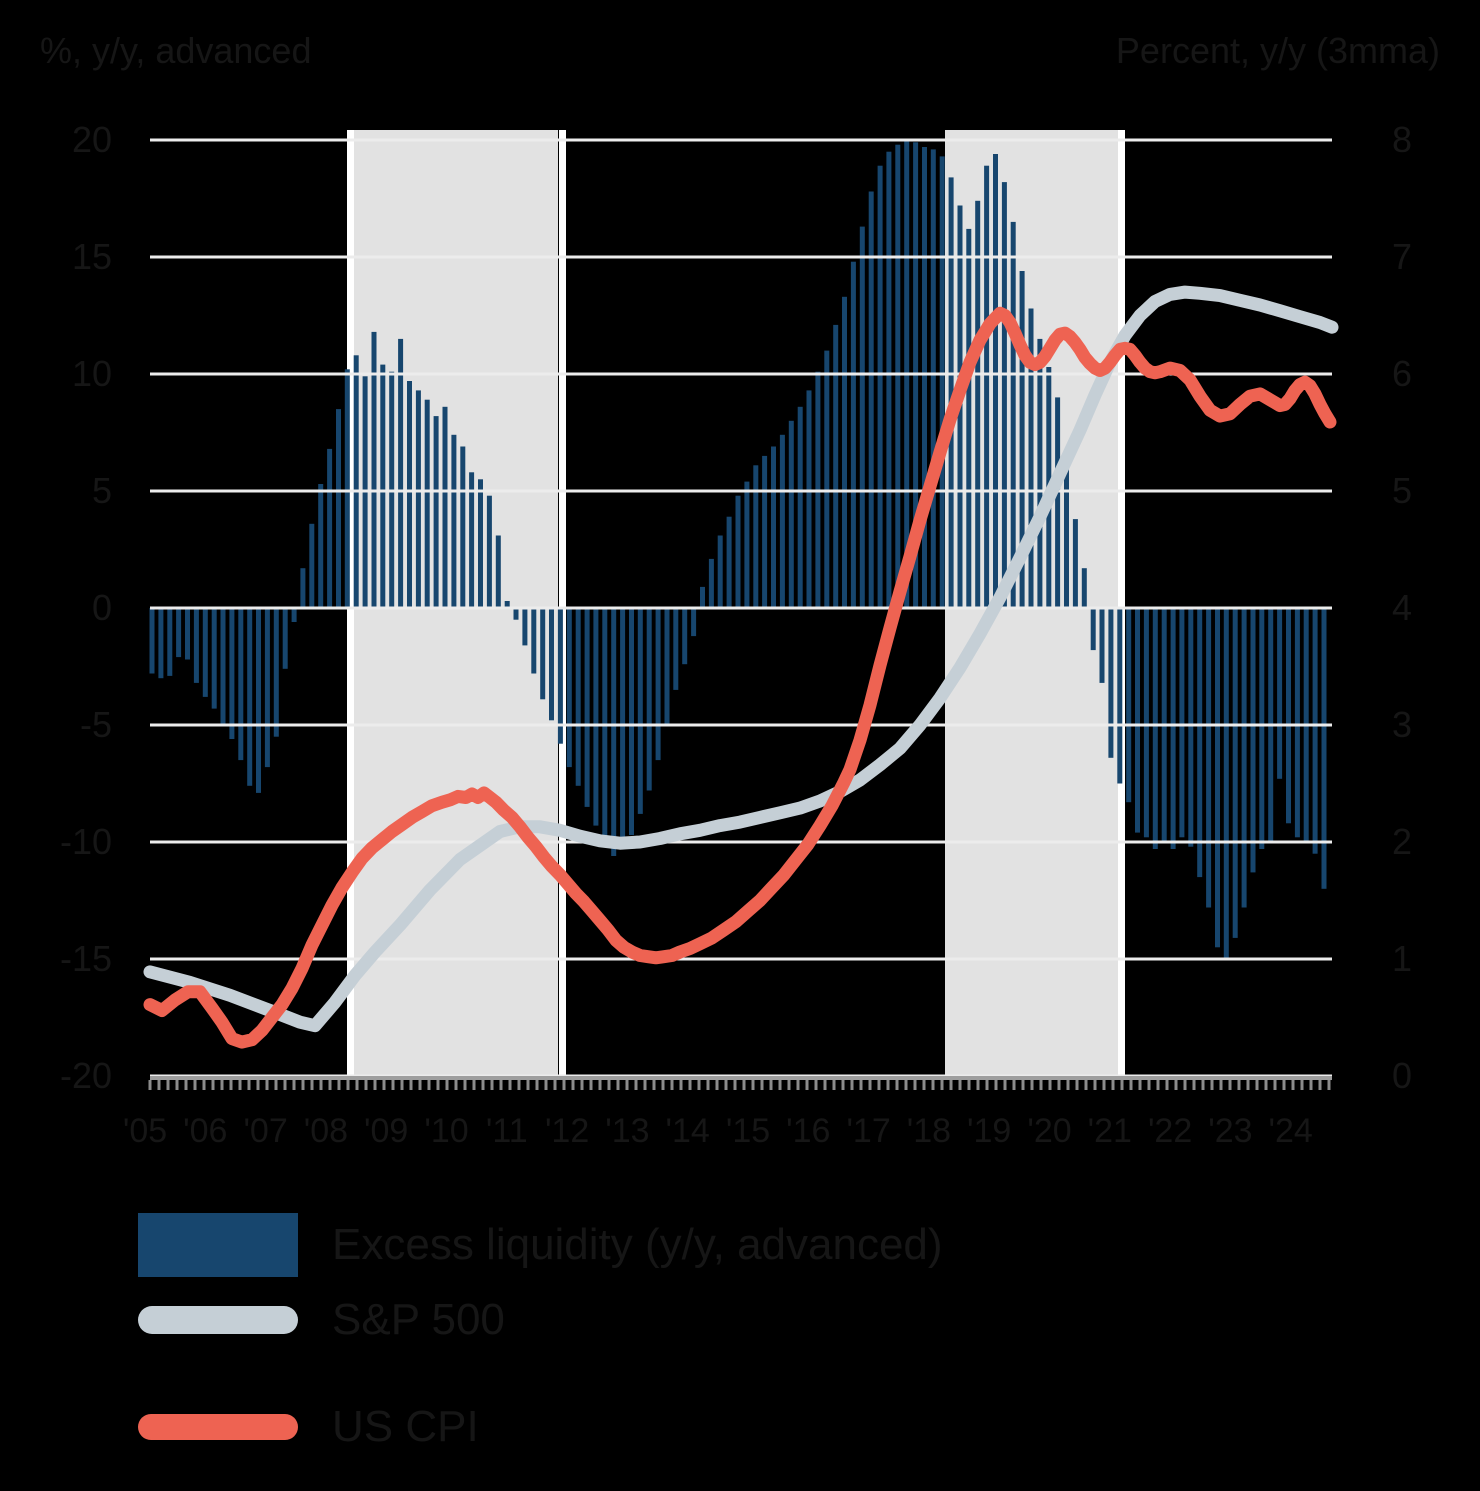  I want to click on x-axis-label: '11, so click(507, 1131).